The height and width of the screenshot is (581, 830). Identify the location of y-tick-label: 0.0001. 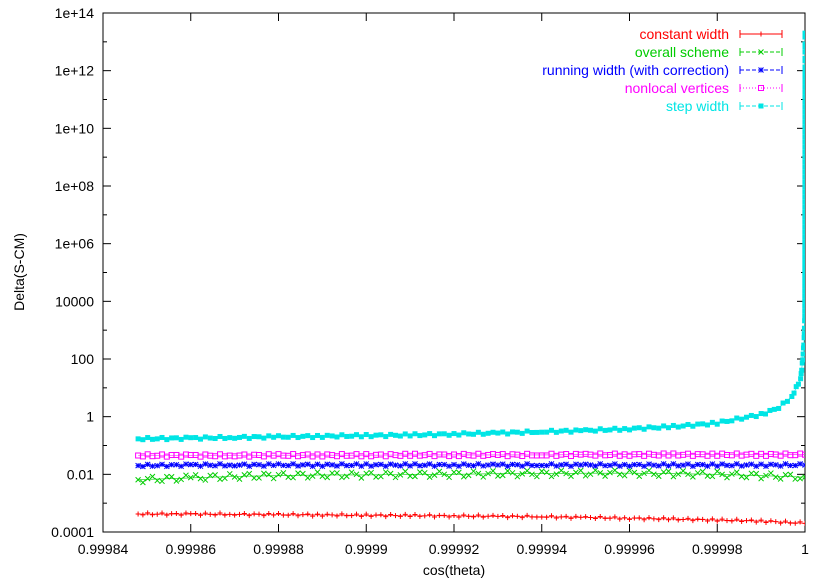
(72, 532).